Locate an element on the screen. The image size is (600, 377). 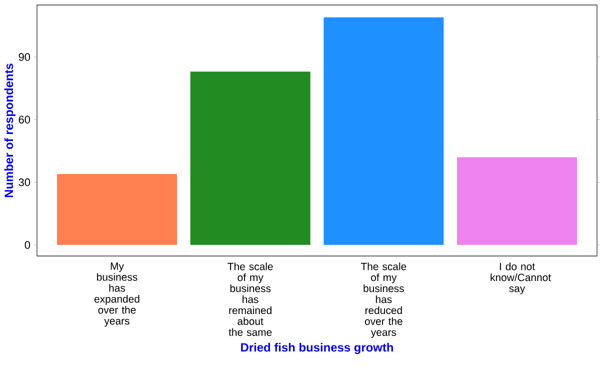
y-tick-label: 90 is located at coordinates (24, 57).